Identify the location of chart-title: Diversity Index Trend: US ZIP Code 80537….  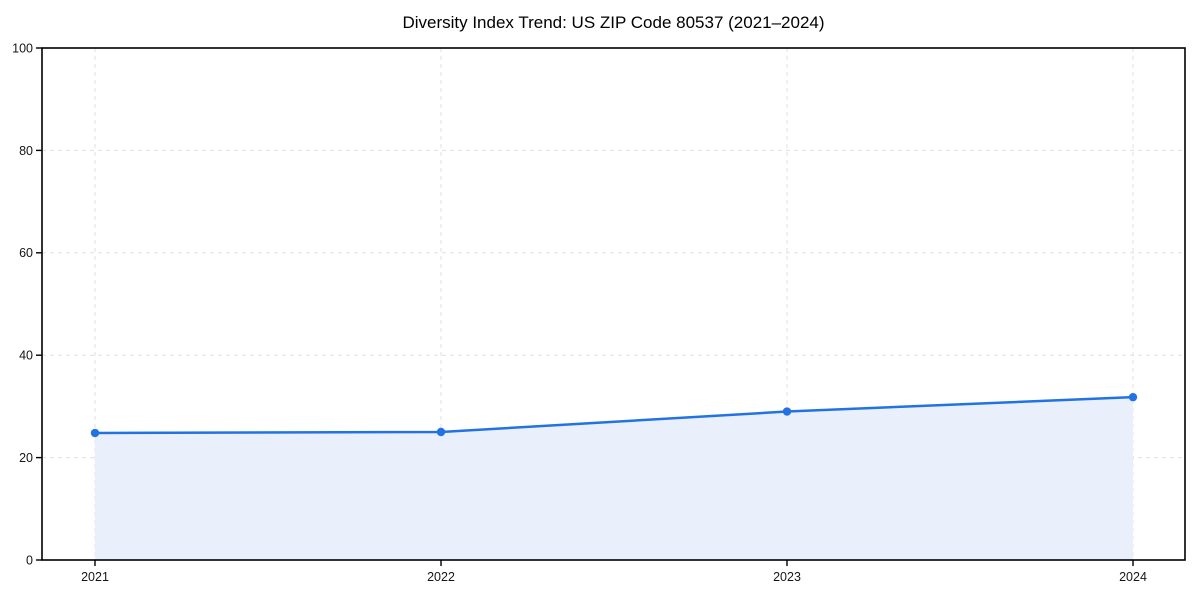
(613, 22).